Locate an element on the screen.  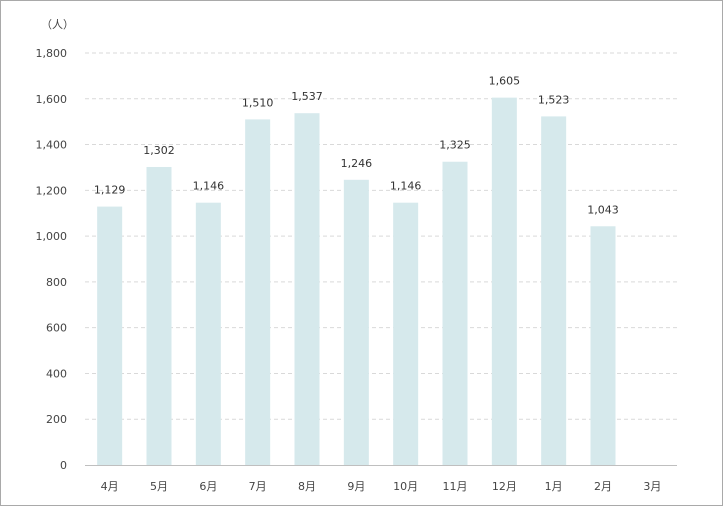
x-tick-label: 7月 is located at coordinates (258, 486).